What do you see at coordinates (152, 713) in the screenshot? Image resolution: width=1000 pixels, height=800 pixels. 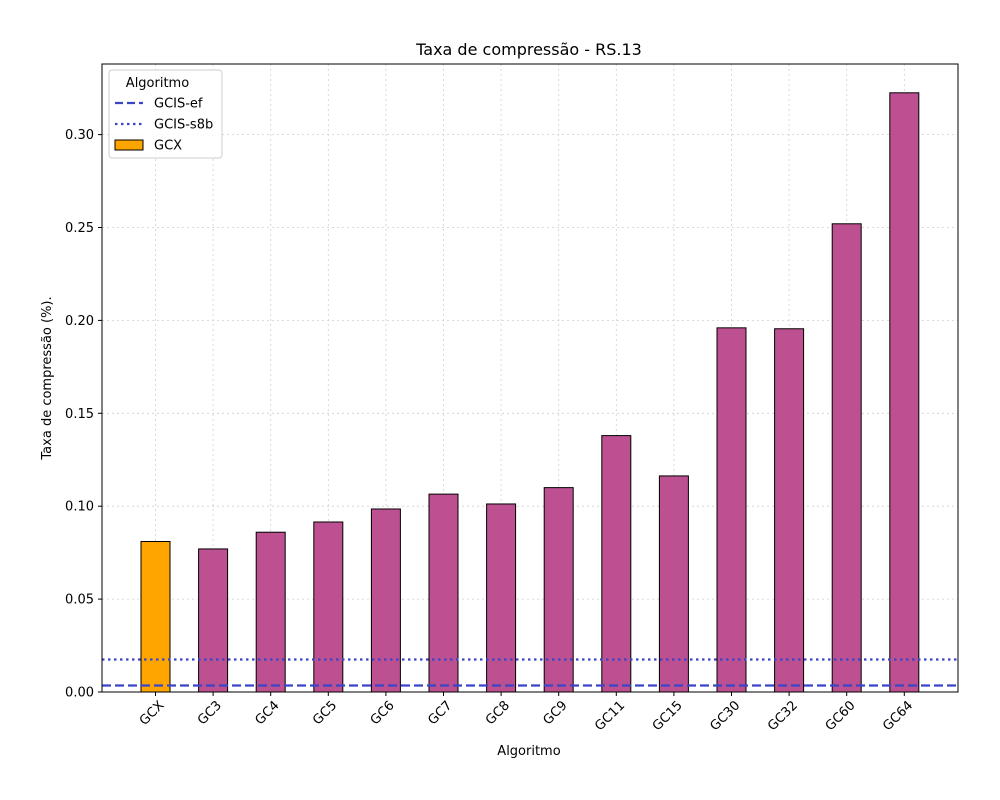 I see `x-tick-label: GCX` at bounding box center [152, 713].